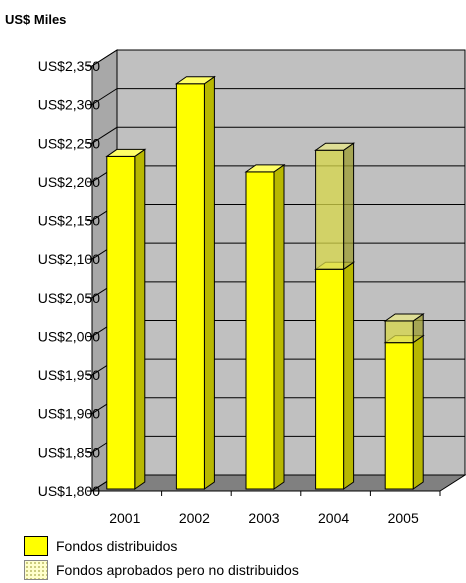 The width and height of the screenshot is (466, 583). Describe the element at coordinates (117, 546) in the screenshot. I see `legend-label-distributed: Fondos distribuidos` at that location.